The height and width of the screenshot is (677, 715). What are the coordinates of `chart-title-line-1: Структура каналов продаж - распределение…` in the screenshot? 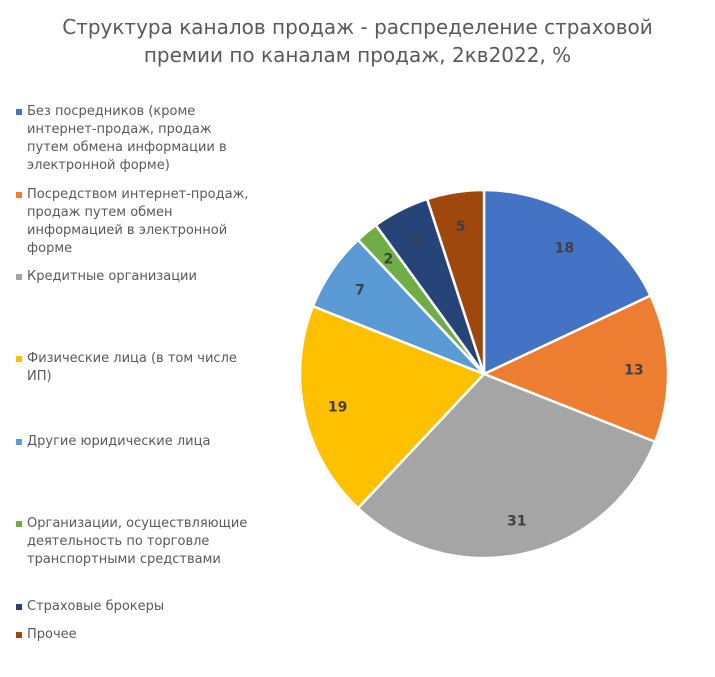 It's located at (357, 27).